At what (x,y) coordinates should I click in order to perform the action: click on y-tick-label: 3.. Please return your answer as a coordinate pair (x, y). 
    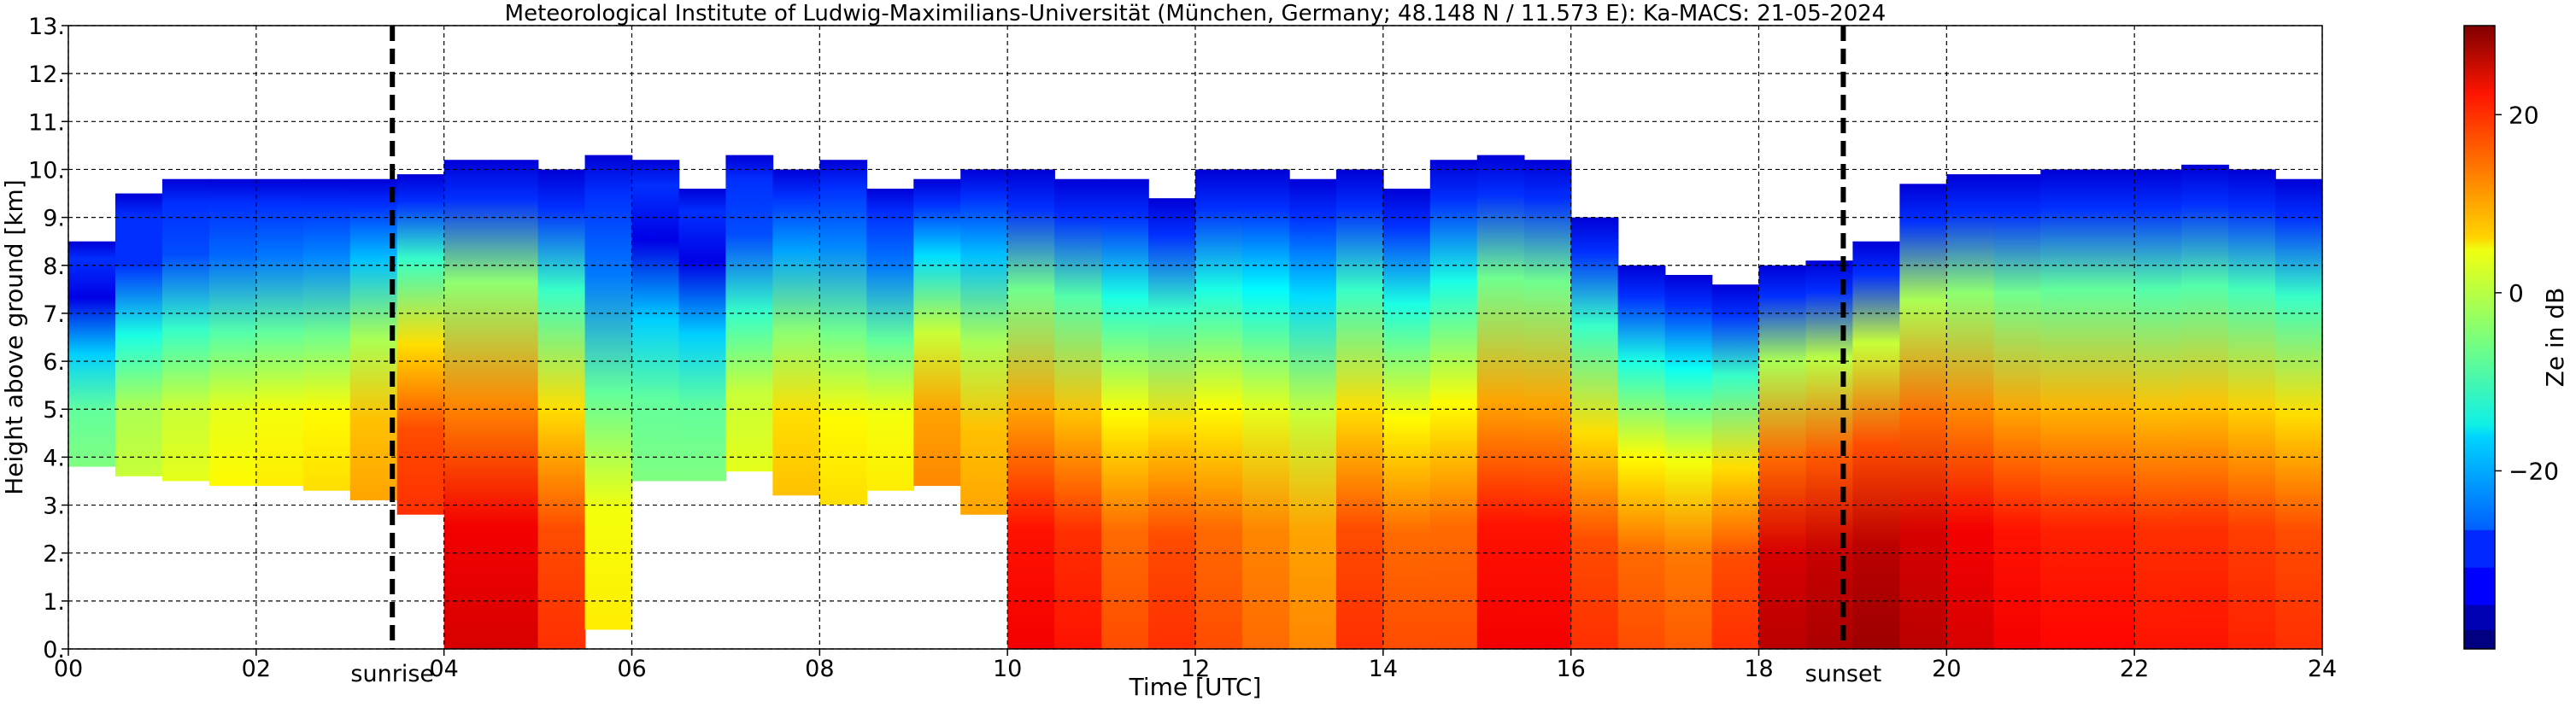
    Looking at the image, I should click on (54, 507).